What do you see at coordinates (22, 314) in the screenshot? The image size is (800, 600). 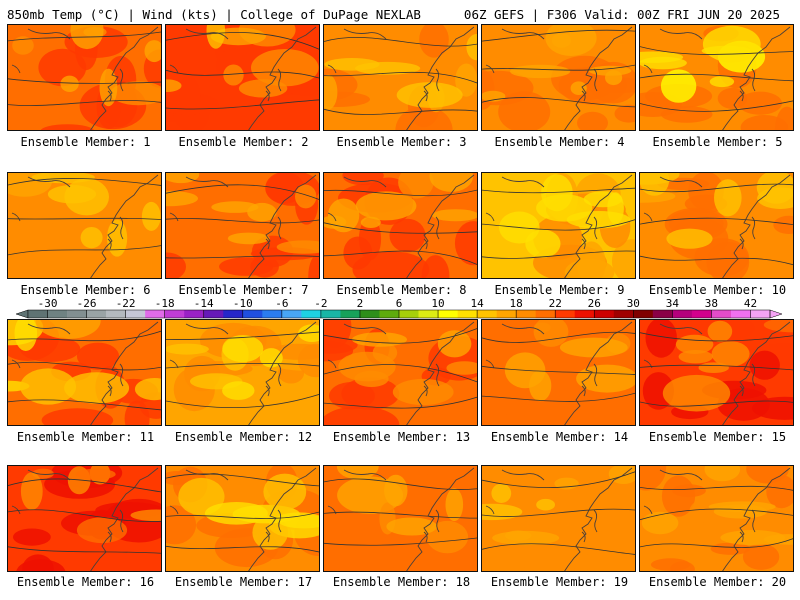 I see `colorbar-min-arrow` at bounding box center [22, 314].